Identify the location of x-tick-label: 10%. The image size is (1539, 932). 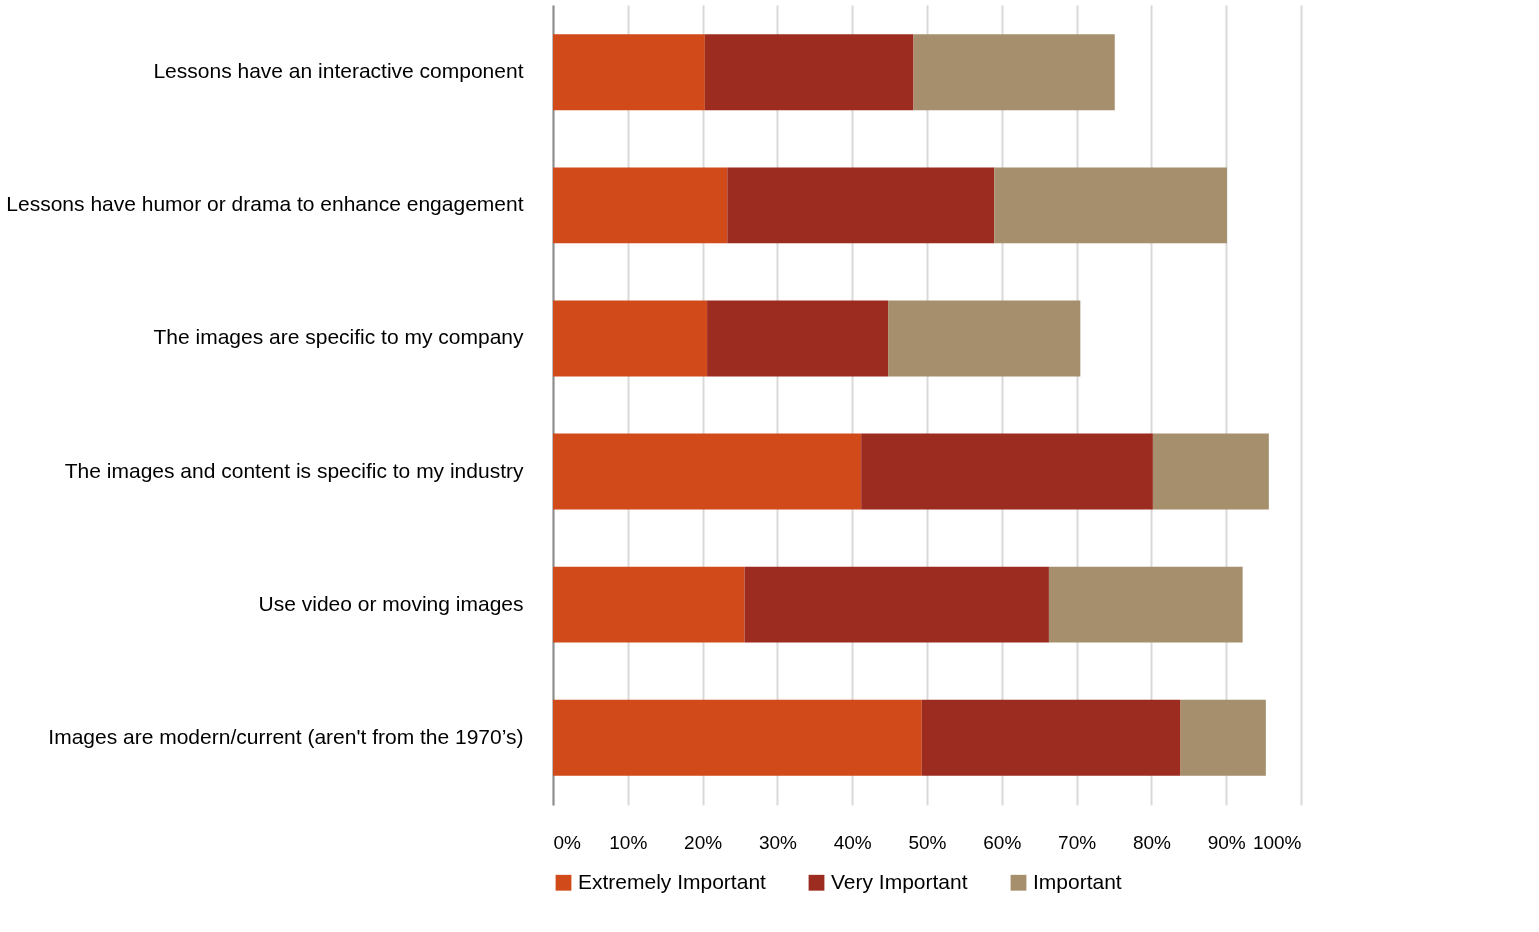
(628, 842).